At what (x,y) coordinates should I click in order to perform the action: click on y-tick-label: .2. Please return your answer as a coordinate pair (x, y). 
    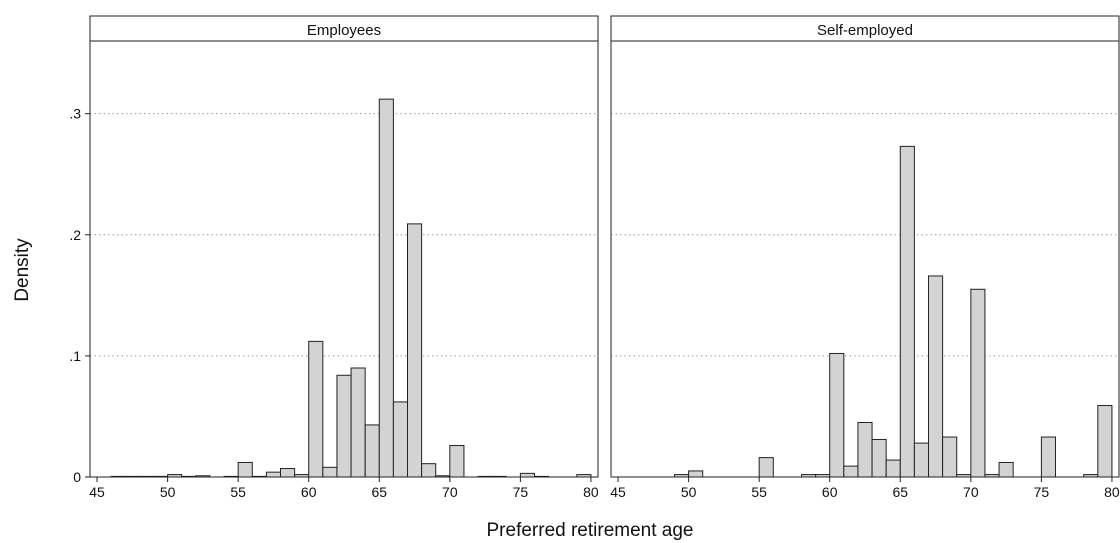
    Looking at the image, I should click on (75, 235).